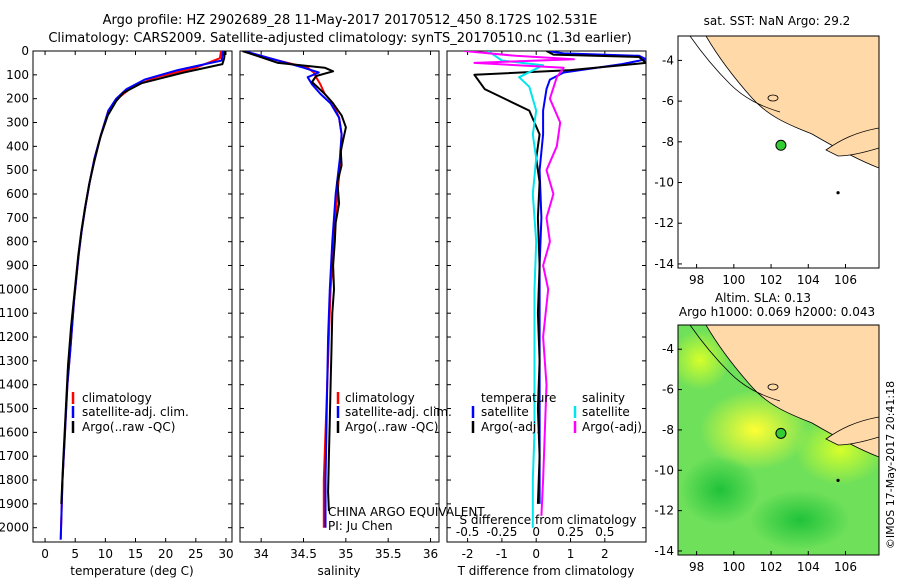  I want to click on x-tick-label: 25, so click(195, 554).